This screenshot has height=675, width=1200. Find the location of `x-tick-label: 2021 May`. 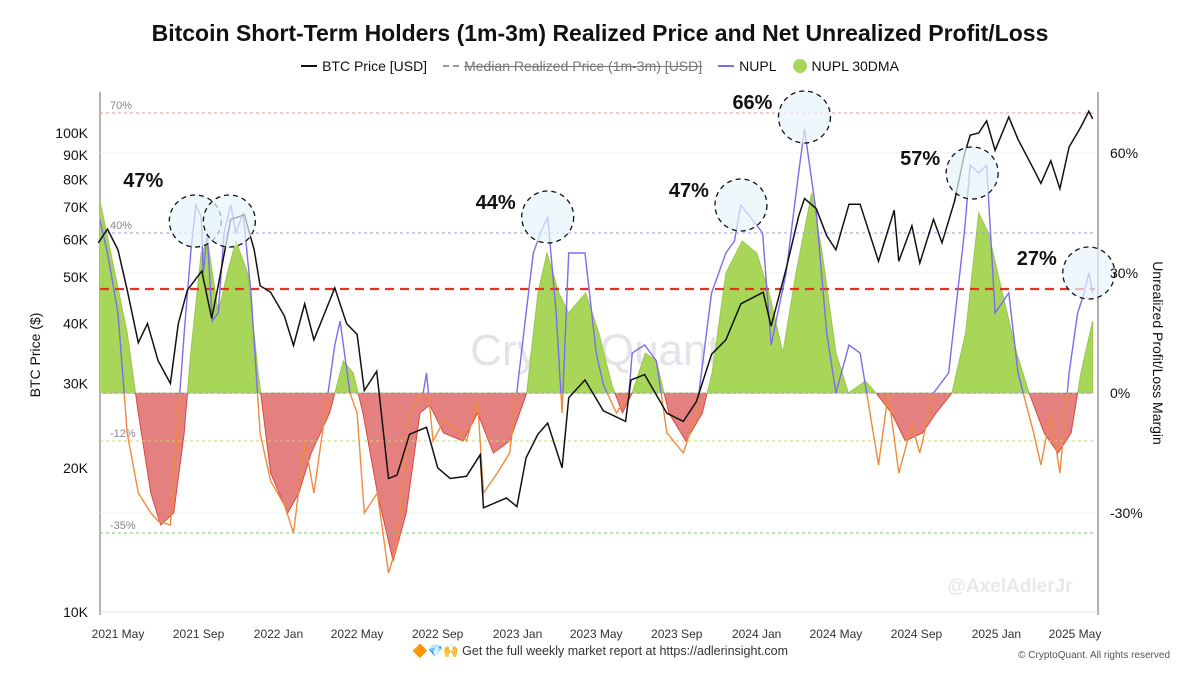

x-tick-label: 2021 May is located at coordinates (118, 634).